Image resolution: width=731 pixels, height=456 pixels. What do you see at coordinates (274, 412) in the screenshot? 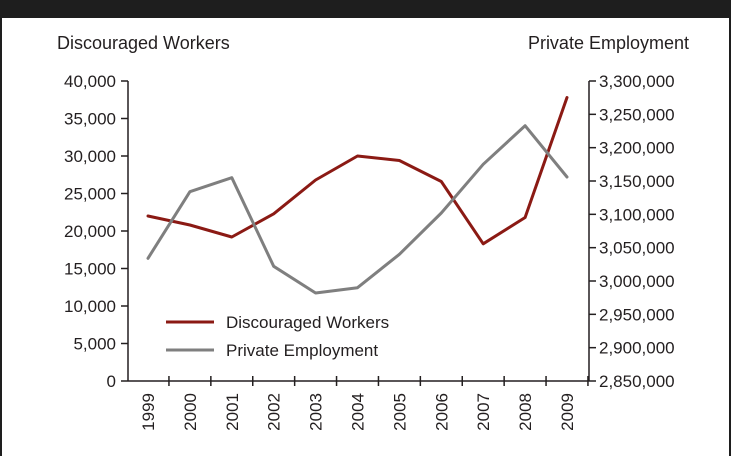
I see `x-tick-label: 2002` at bounding box center [274, 412].